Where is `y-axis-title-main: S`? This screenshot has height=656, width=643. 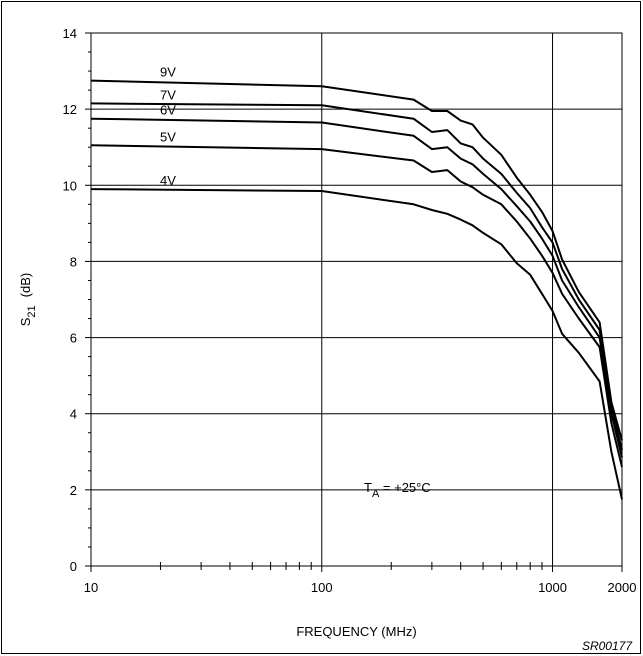
y-axis-title-main: S is located at coordinates (25, 321).